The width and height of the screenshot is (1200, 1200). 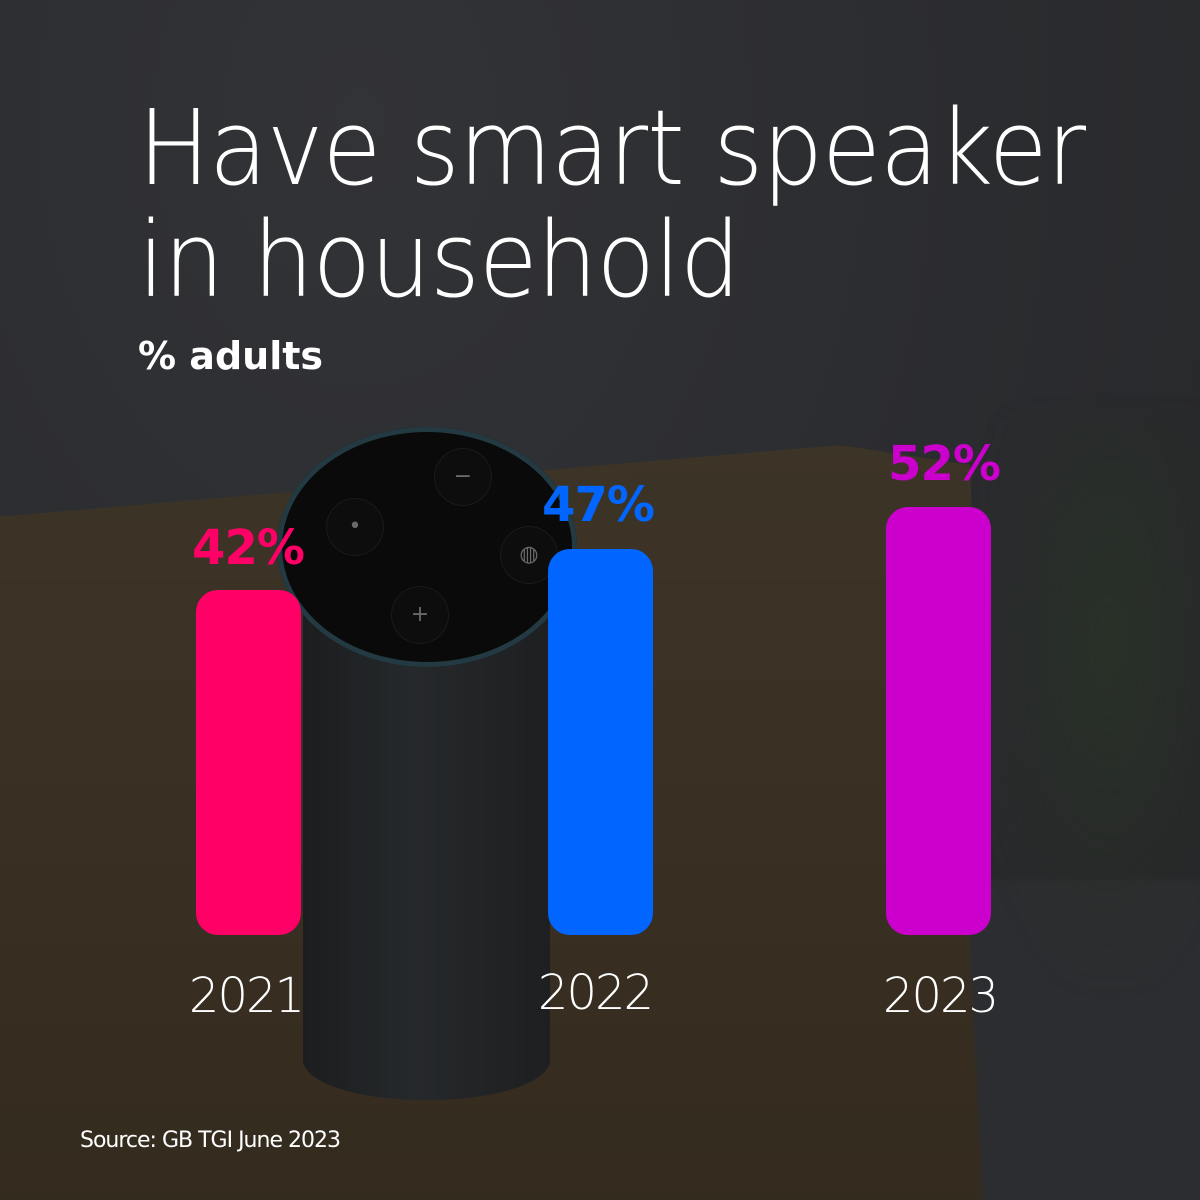 I want to click on chart-title-line1: Have smart speaker, so click(x=612, y=148).